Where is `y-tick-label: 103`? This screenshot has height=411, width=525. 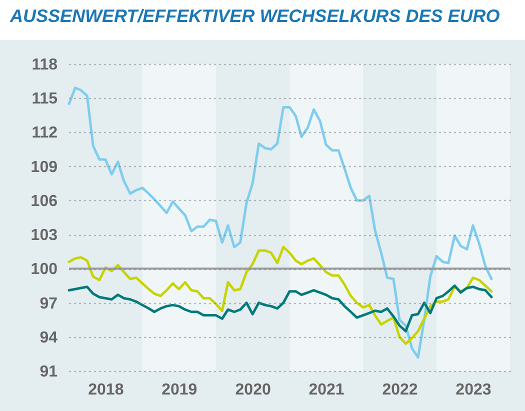 y-tick-label: 103 is located at coordinates (44, 235).